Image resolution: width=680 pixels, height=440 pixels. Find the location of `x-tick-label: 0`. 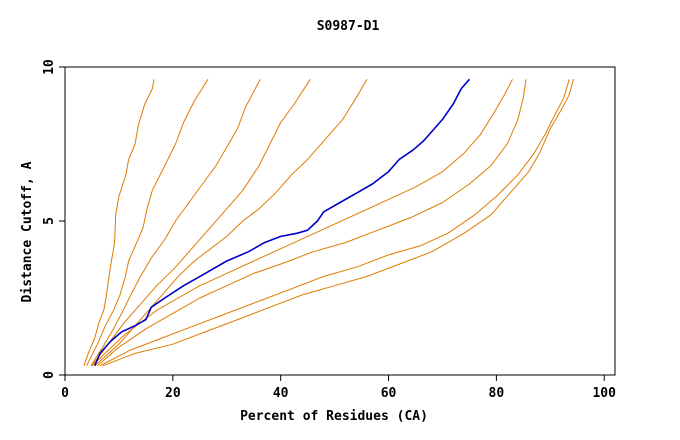

x-tick-label: 0 is located at coordinates (65, 393).